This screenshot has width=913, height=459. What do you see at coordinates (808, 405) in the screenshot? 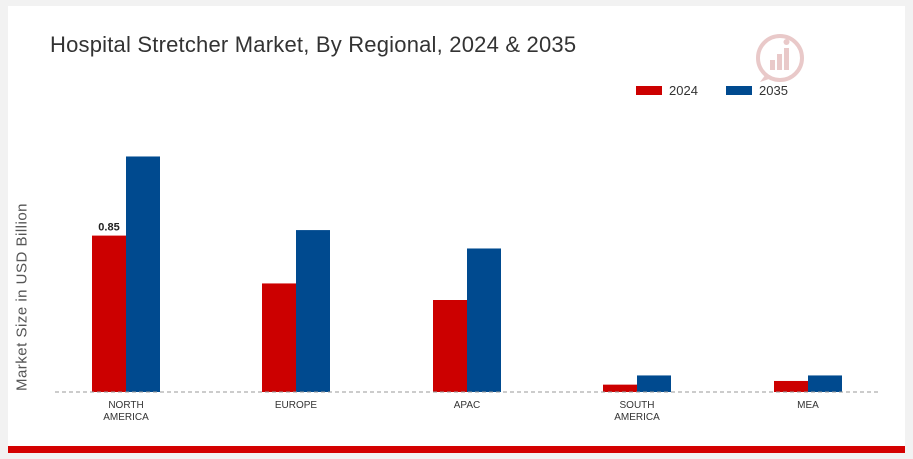
I see `x-tick-label-4: MEA` at bounding box center [808, 405].